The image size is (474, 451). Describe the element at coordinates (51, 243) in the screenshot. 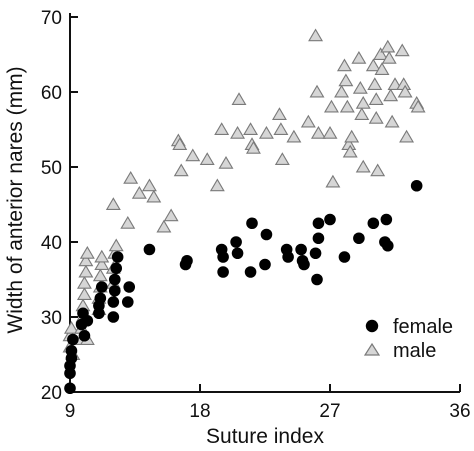

I see `y-tick-label-2: 40` at that location.